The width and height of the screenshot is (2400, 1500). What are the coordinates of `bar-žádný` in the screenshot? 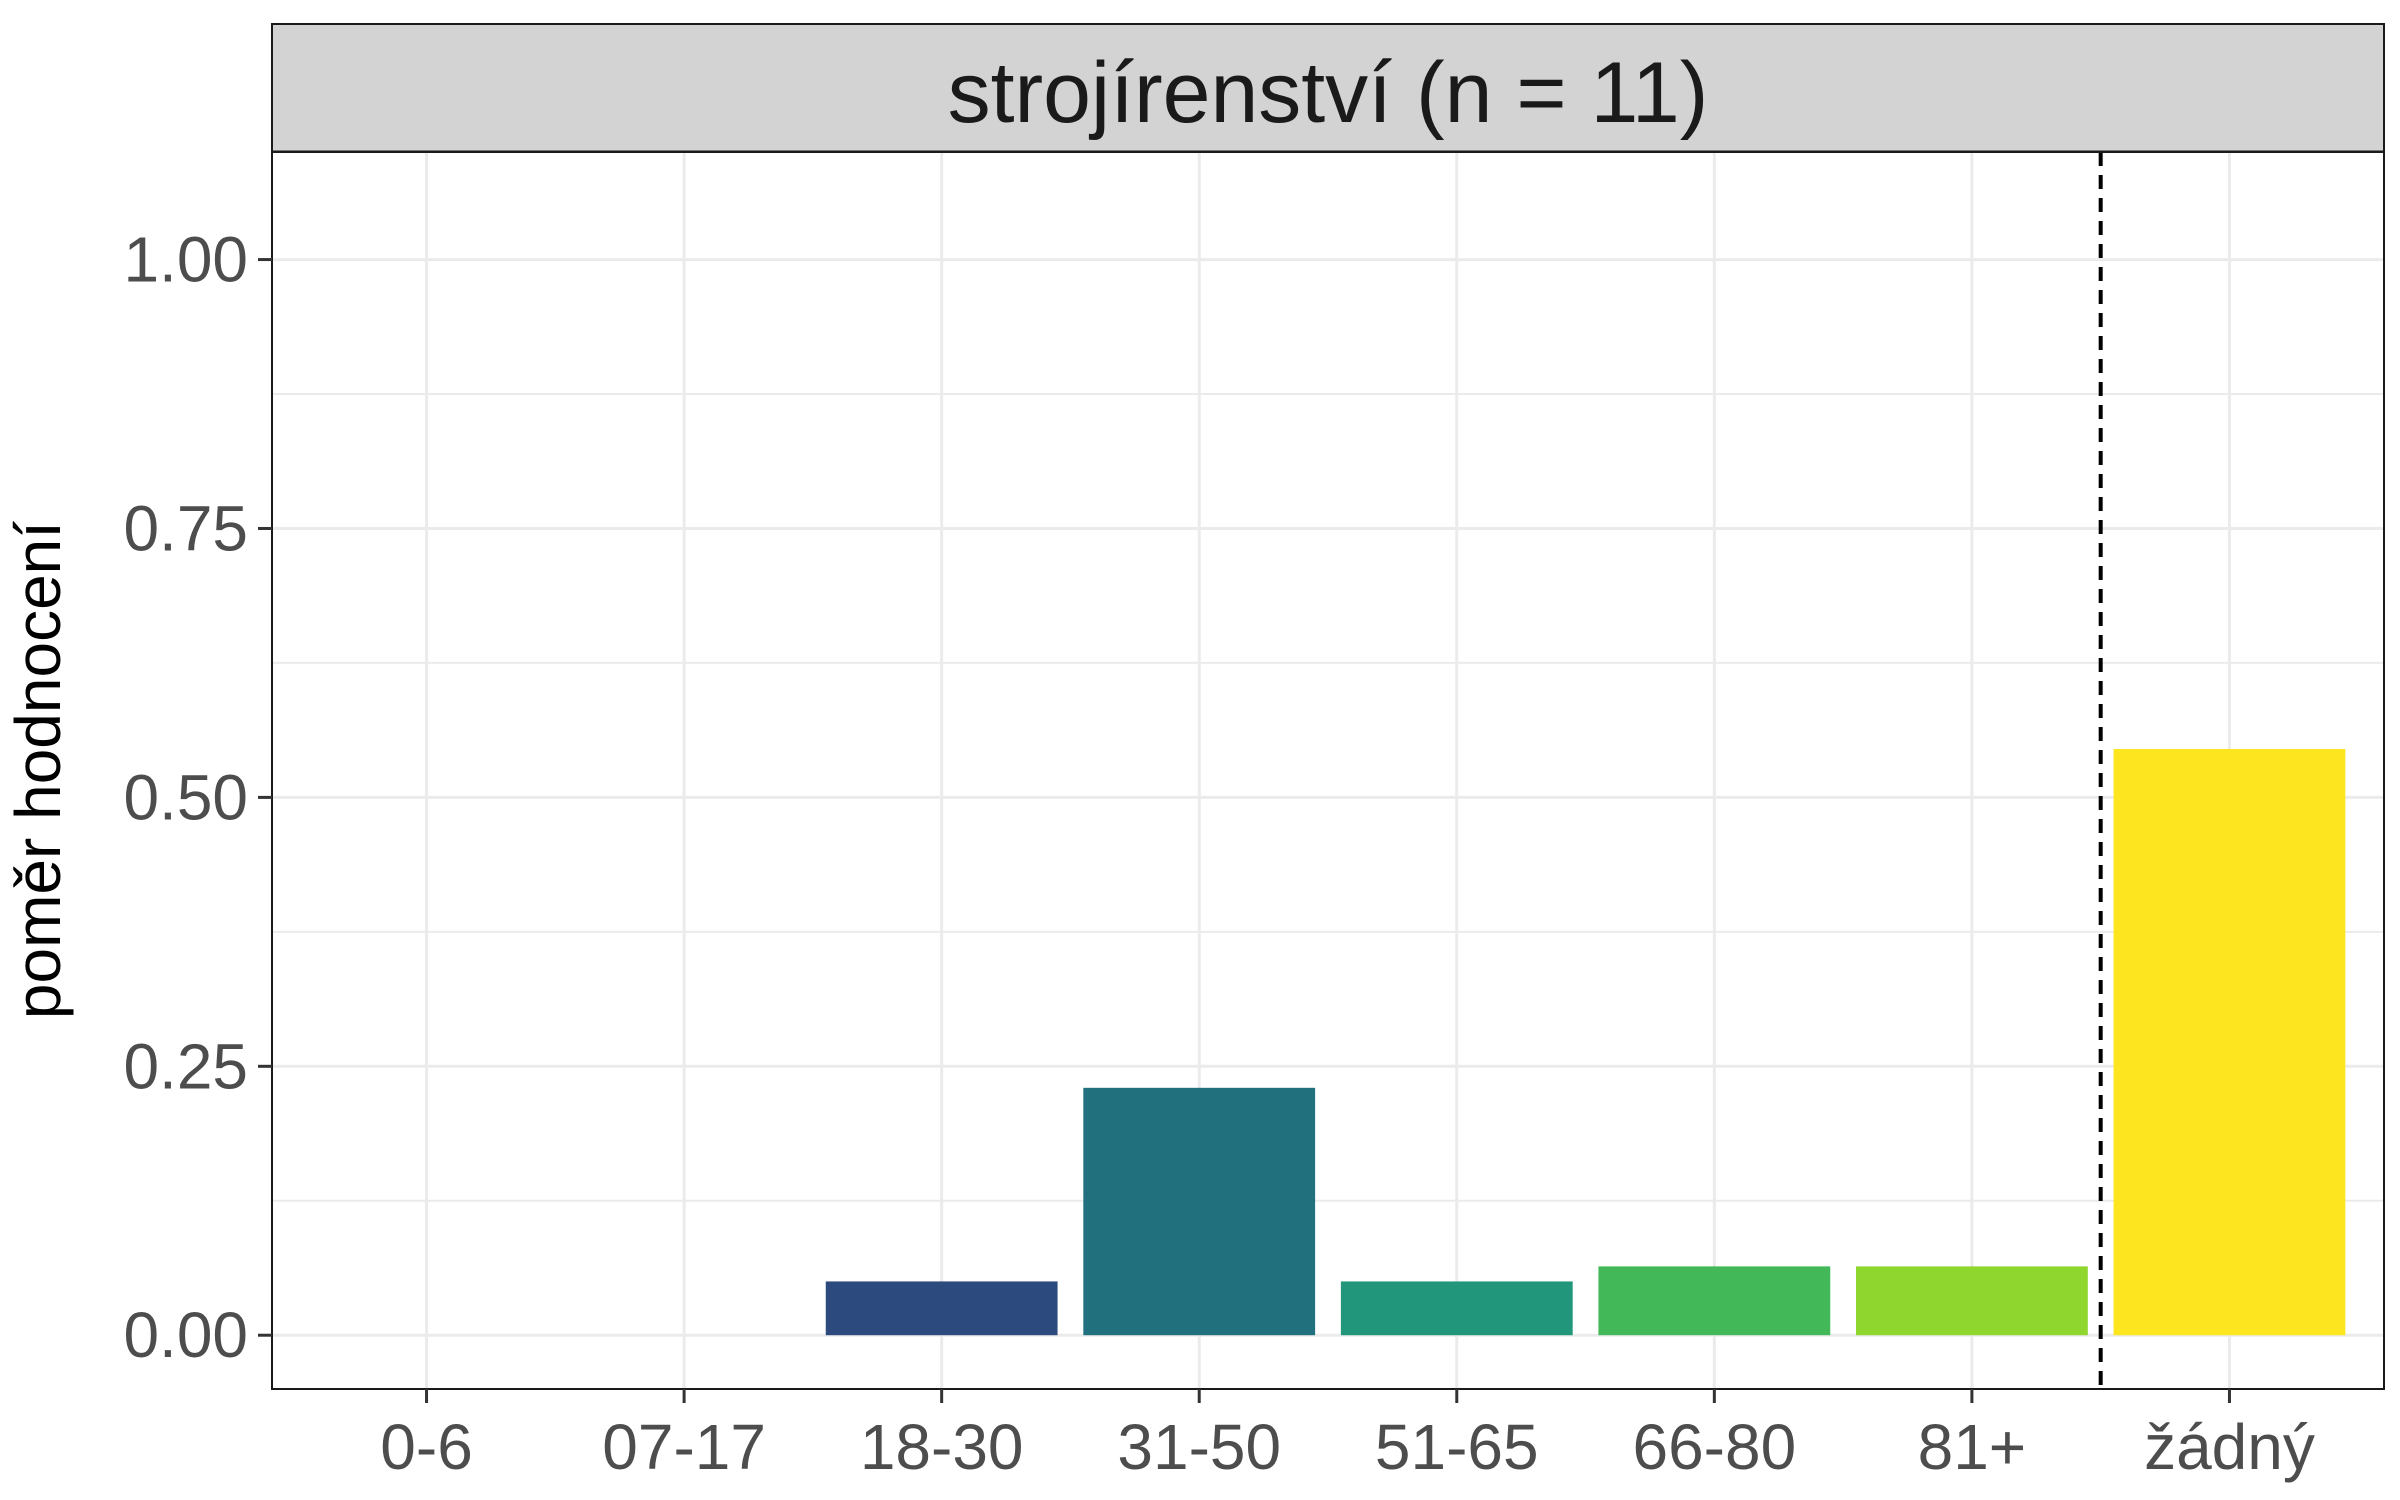 It's located at (2229, 1042).